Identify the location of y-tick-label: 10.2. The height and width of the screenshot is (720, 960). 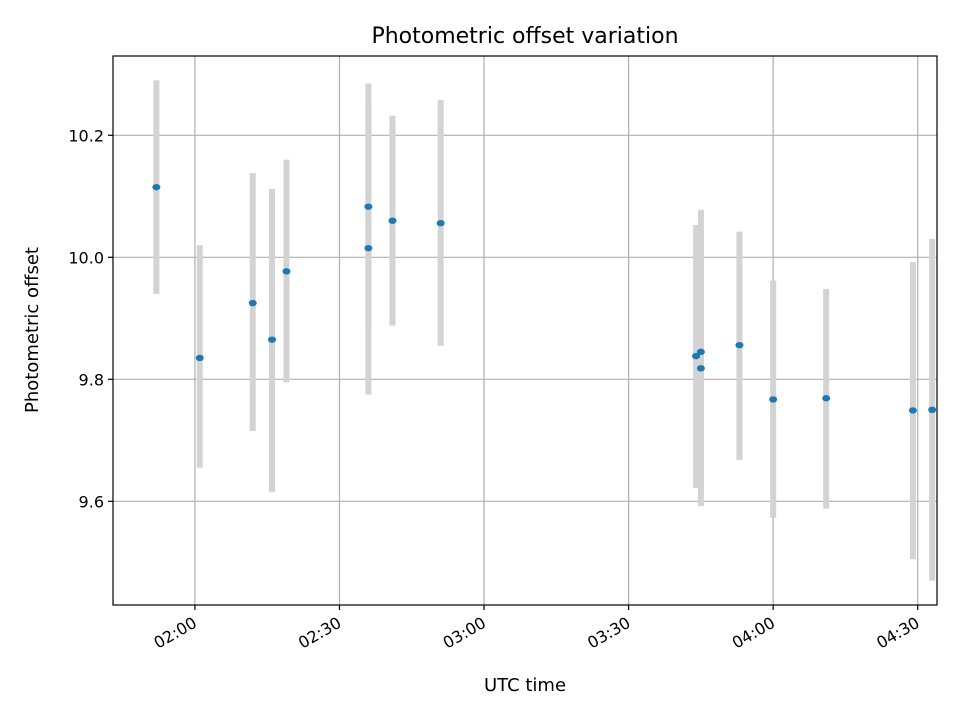
(86, 135).